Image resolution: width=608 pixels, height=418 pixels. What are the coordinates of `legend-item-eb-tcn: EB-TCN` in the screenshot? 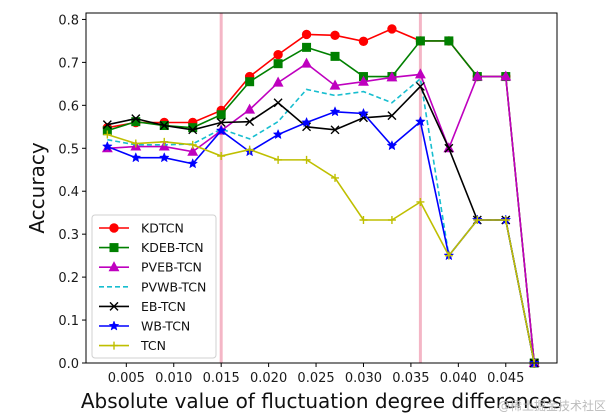 It's located at (142, 306).